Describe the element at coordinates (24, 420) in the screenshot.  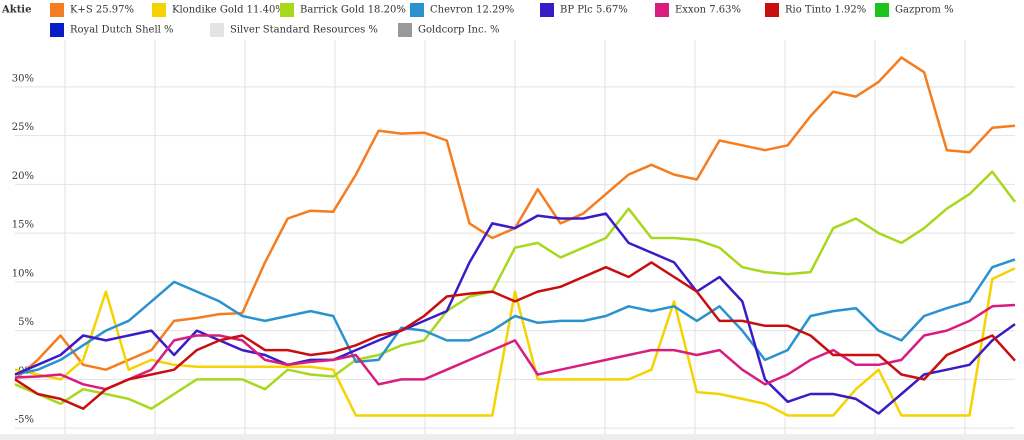
I see `y-tick-label: -5%` at that location.